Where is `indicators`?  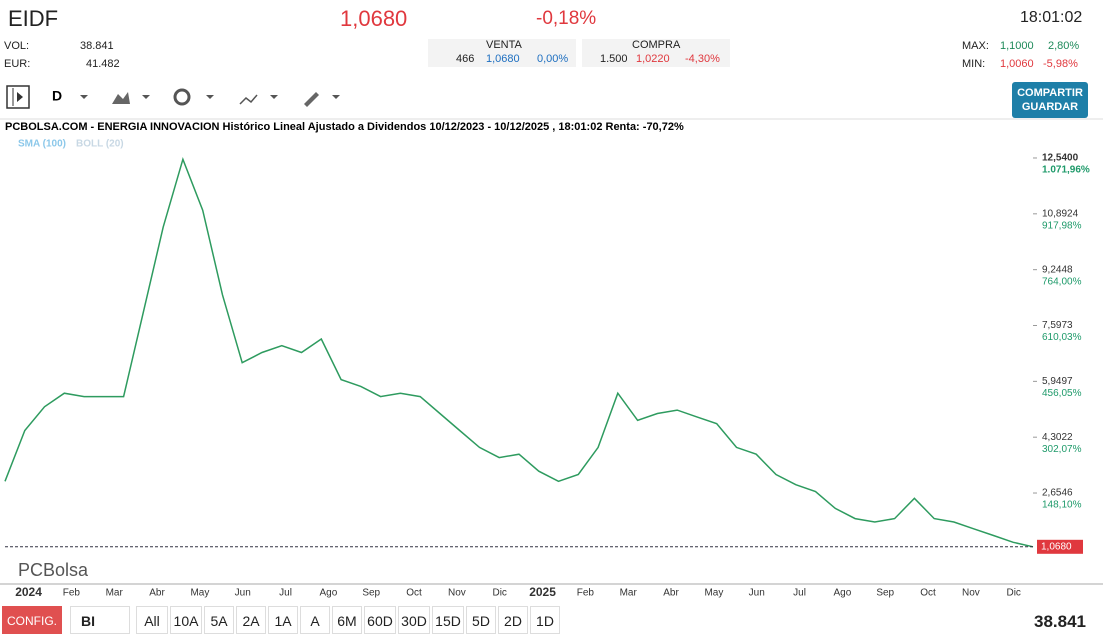
indicators is located at coordinates (248, 99).